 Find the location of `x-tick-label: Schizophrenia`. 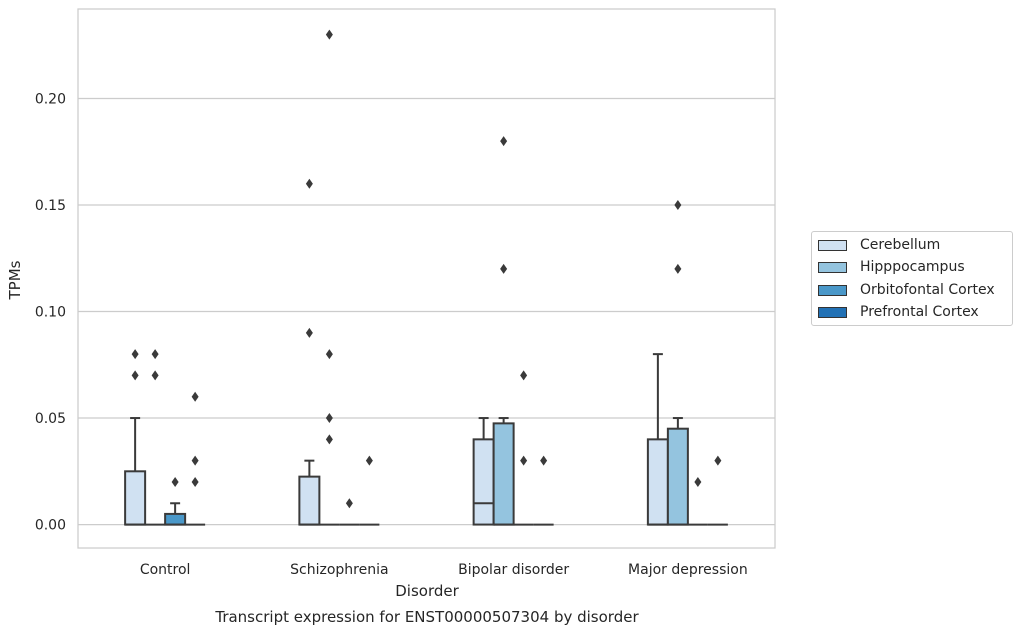

x-tick-label: Schizophrenia is located at coordinates (339, 570).